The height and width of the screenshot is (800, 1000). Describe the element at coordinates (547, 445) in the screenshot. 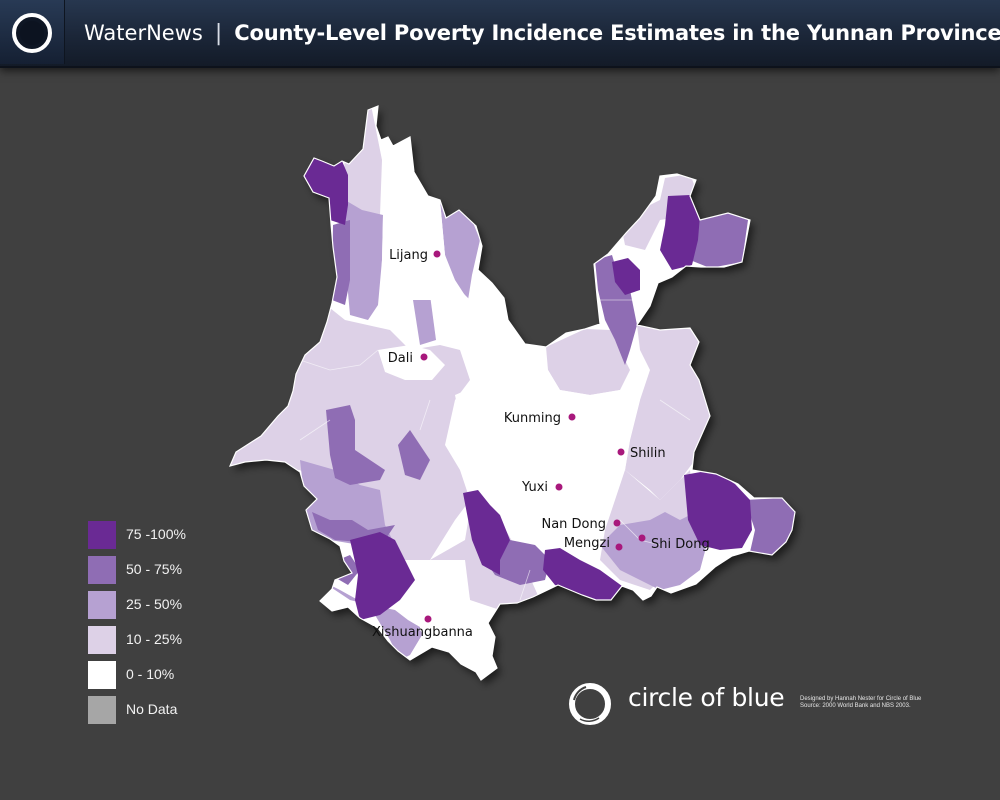

I see `region-kunming-white` at that location.